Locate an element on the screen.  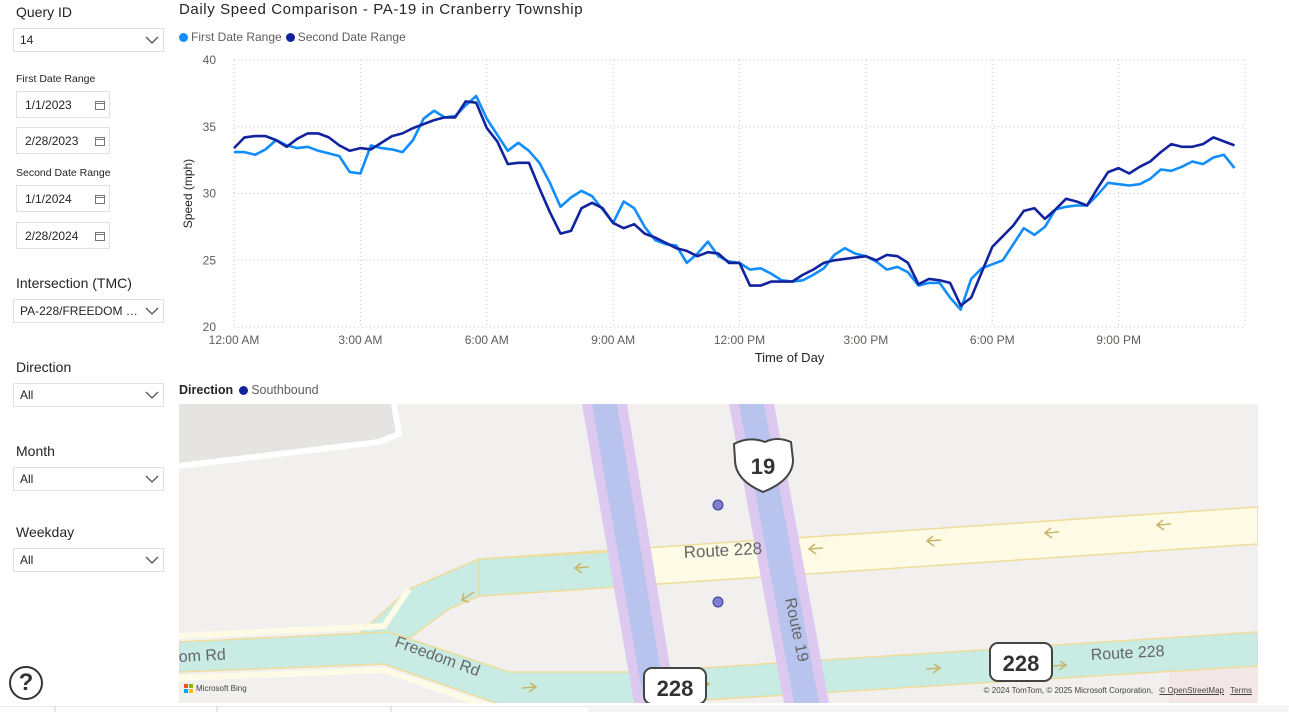
direction-dropdown: All is located at coordinates (88, 395).